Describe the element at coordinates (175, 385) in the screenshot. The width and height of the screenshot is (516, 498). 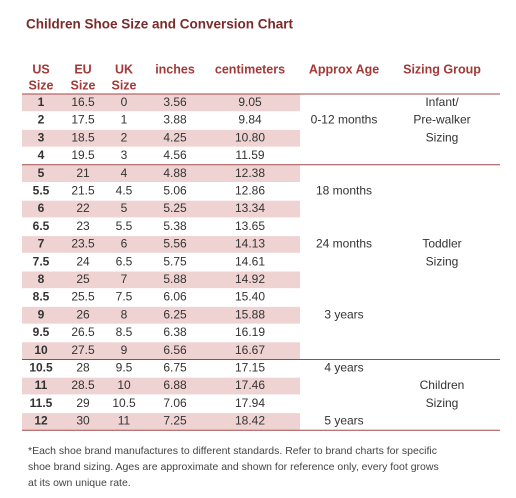
I see `cell: 6.88` at that location.